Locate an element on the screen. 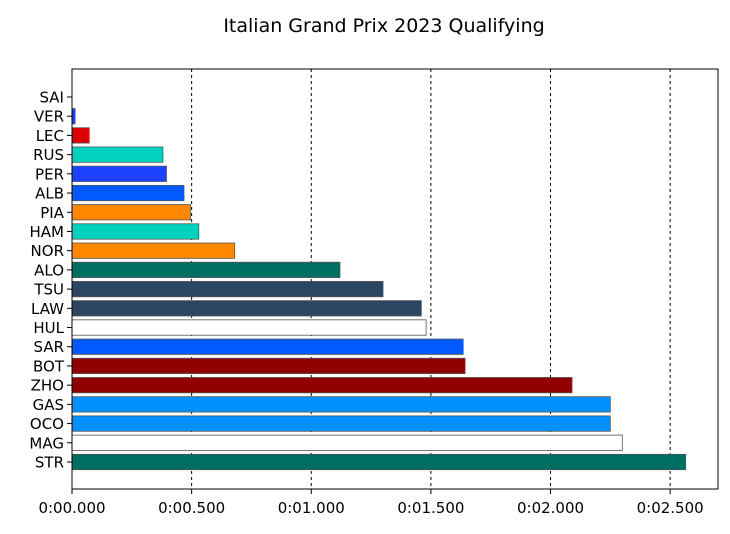 This screenshot has width=730, height=534. y-tick-label: SAR is located at coordinates (49, 347).